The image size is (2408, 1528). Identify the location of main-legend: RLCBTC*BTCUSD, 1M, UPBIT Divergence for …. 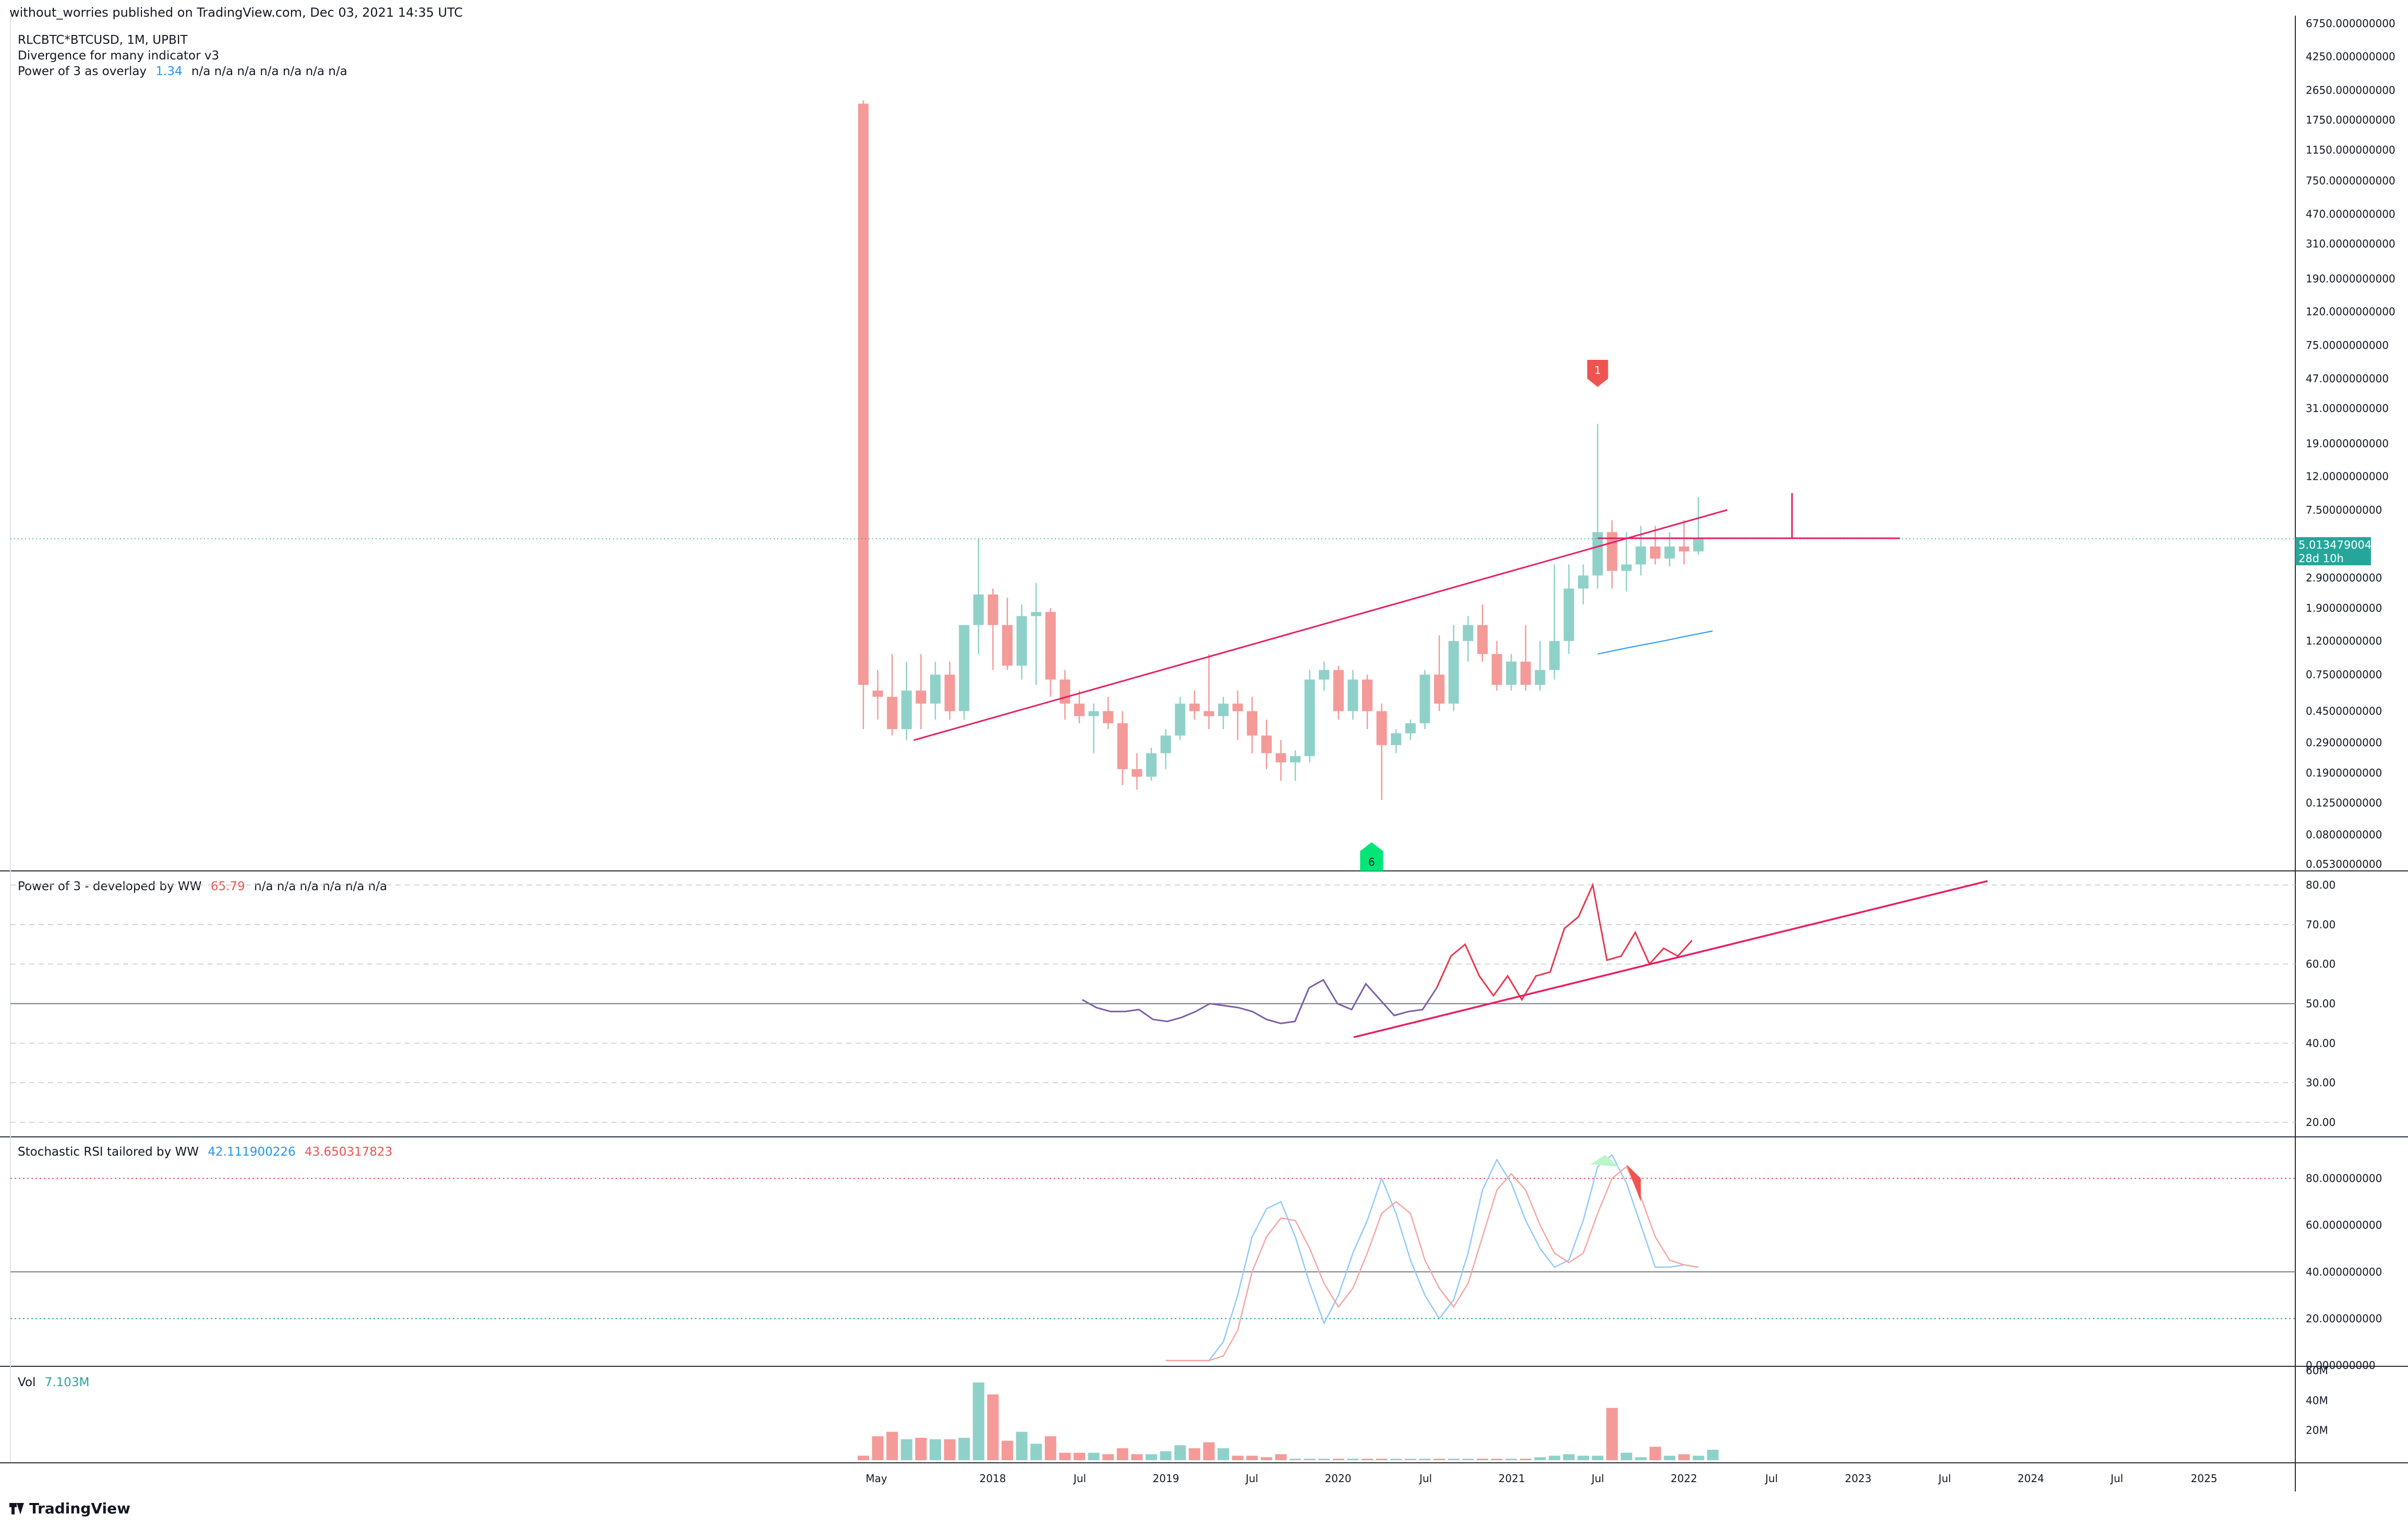
(185, 55).